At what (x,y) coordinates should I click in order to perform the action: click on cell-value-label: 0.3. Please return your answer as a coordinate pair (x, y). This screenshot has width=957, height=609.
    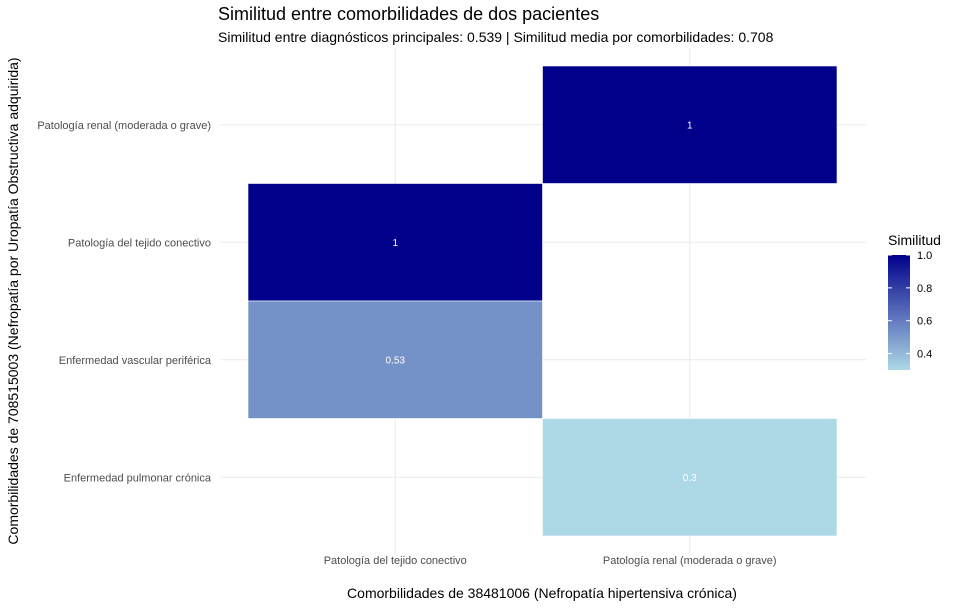
    Looking at the image, I should click on (690, 478).